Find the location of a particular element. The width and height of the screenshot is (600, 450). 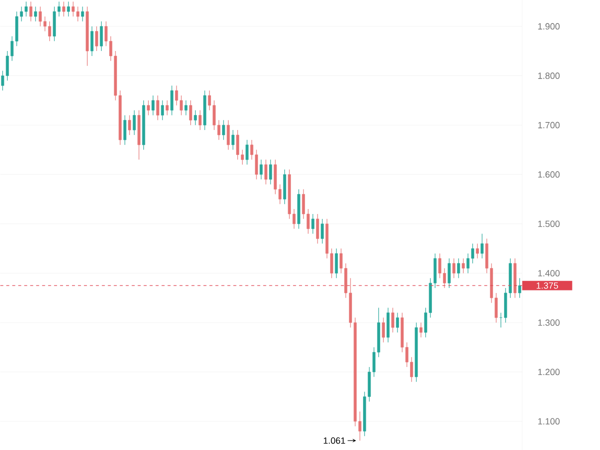

y-tick-label: 1.300 is located at coordinates (549, 322).